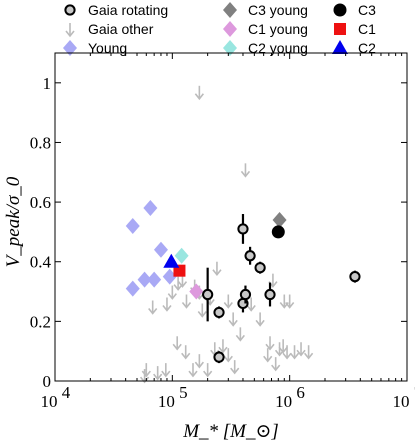  Describe the element at coordinates (355, 29) in the screenshot. I see `legend-item-c1: C1` at that location.